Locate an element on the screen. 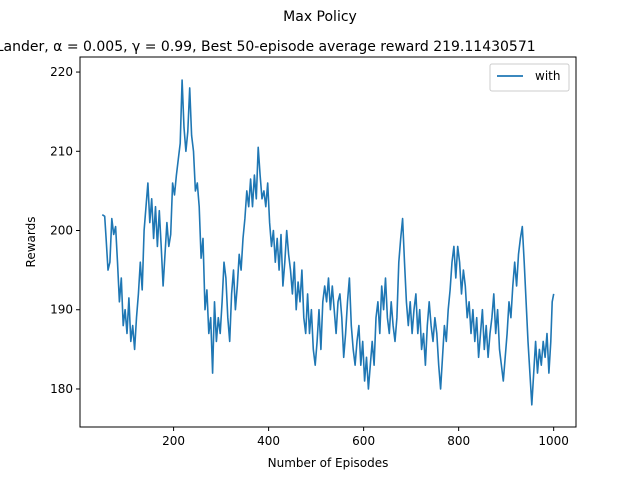  legend-label: with is located at coordinates (547, 76).